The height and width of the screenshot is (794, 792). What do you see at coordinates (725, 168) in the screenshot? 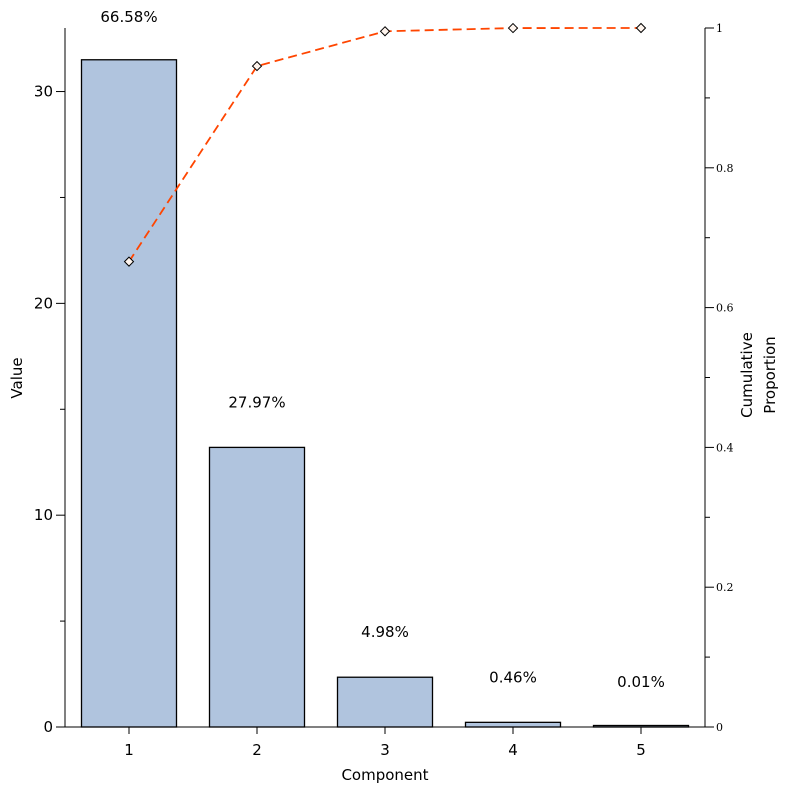
I see `y2-tick-label: 0.8` at bounding box center [725, 168].